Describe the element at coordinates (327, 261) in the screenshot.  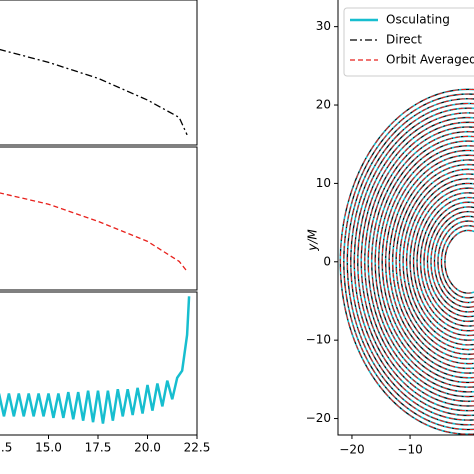
I see `y-tick-label: 0` at that location.